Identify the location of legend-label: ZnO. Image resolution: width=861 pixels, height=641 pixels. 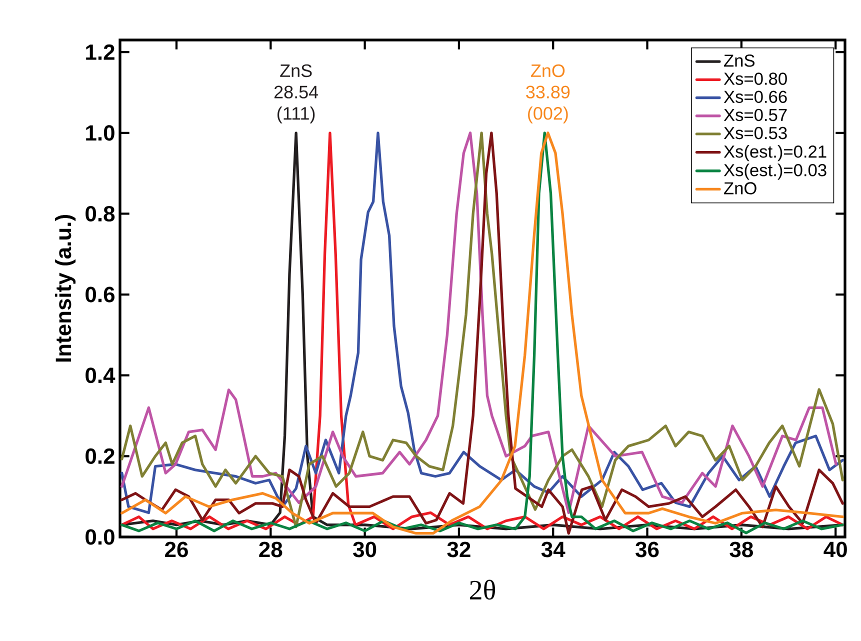
(740, 188).